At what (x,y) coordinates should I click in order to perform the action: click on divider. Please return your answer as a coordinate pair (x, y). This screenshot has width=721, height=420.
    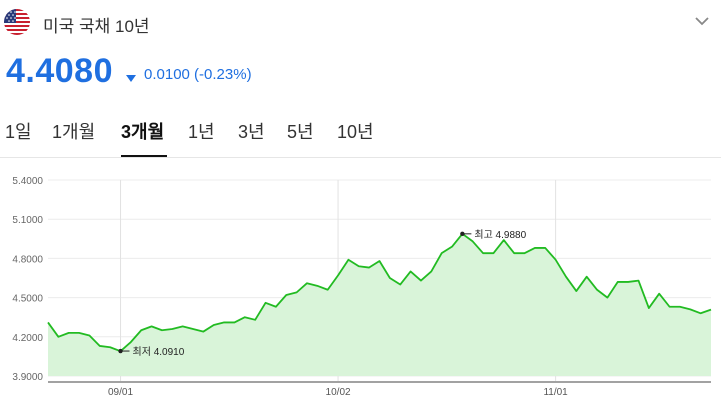
    Looking at the image, I should click on (360, 157).